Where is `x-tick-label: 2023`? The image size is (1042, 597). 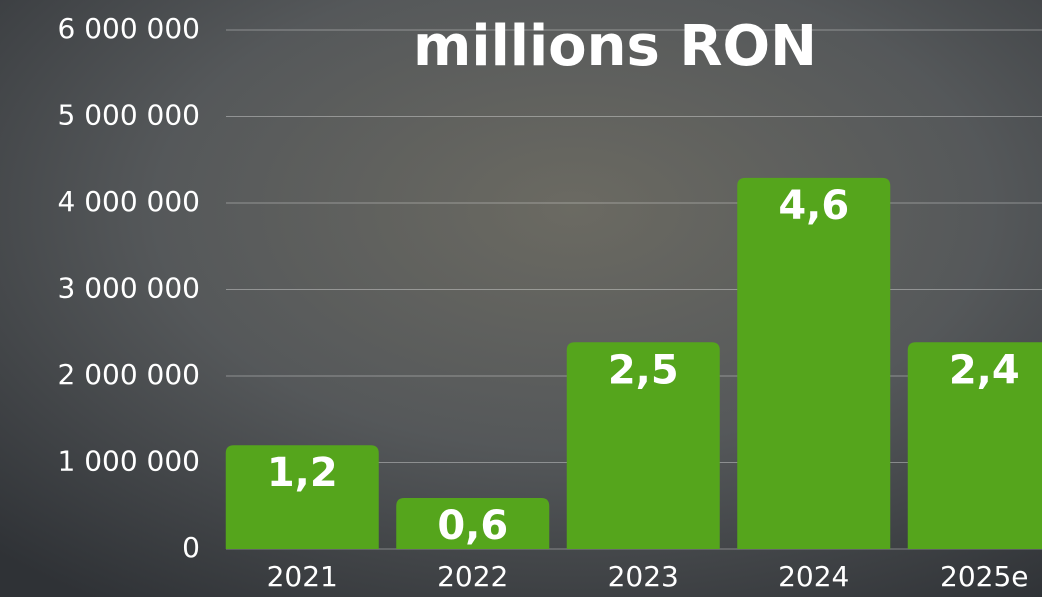
x-tick-label: 2023 is located at coordinates (643, 576).